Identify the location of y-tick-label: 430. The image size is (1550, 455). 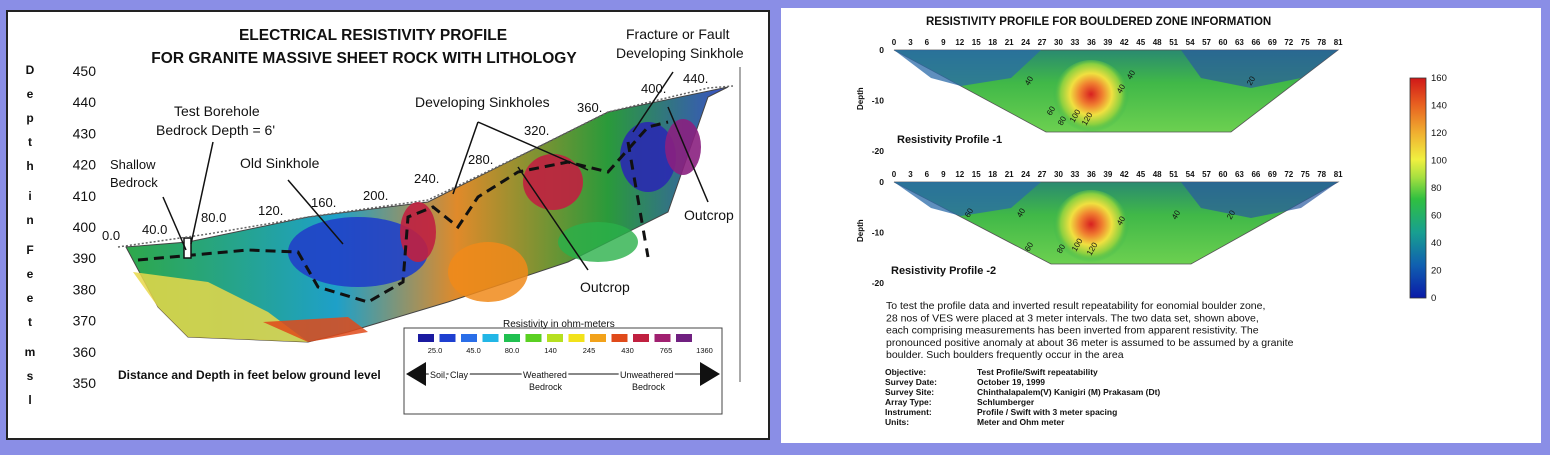
(85, 133).